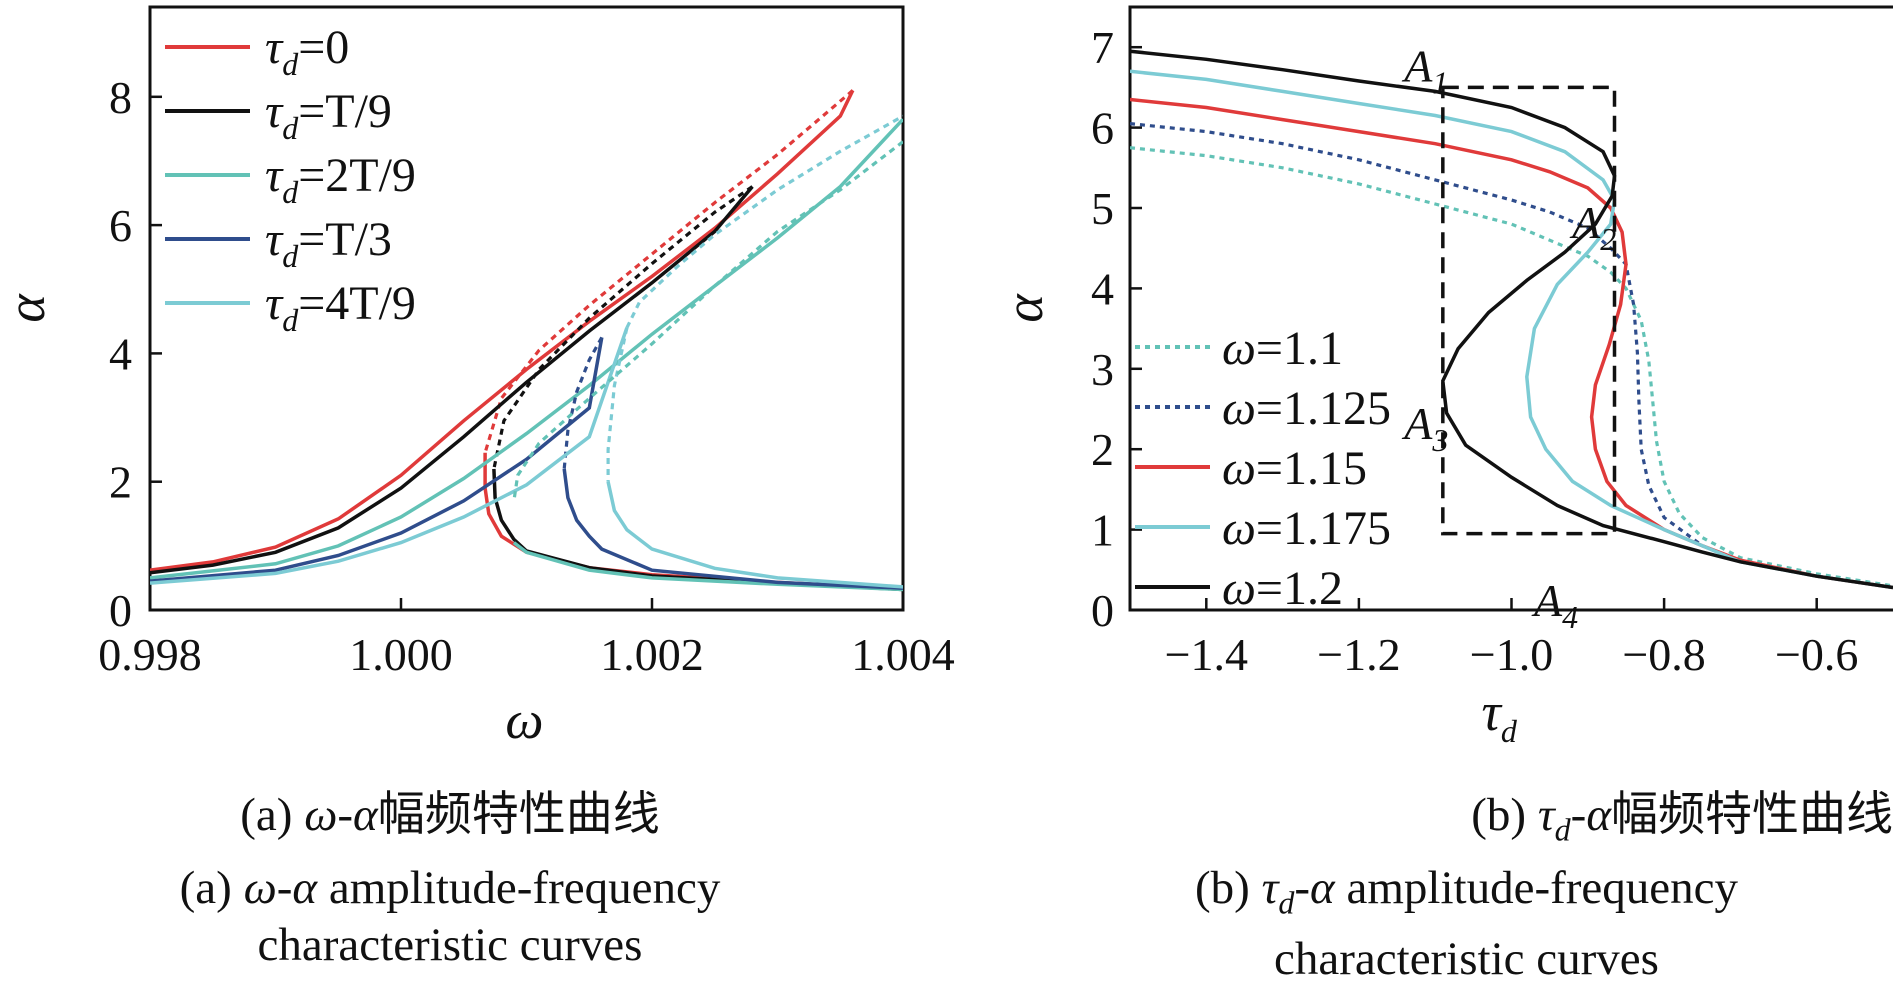 The image size is (1893, 988). What do you see at coordinates (1228, 888) in the screenshot?
I see `caption-b-en-prefix: (b)` at bounding box center [1228, 888].